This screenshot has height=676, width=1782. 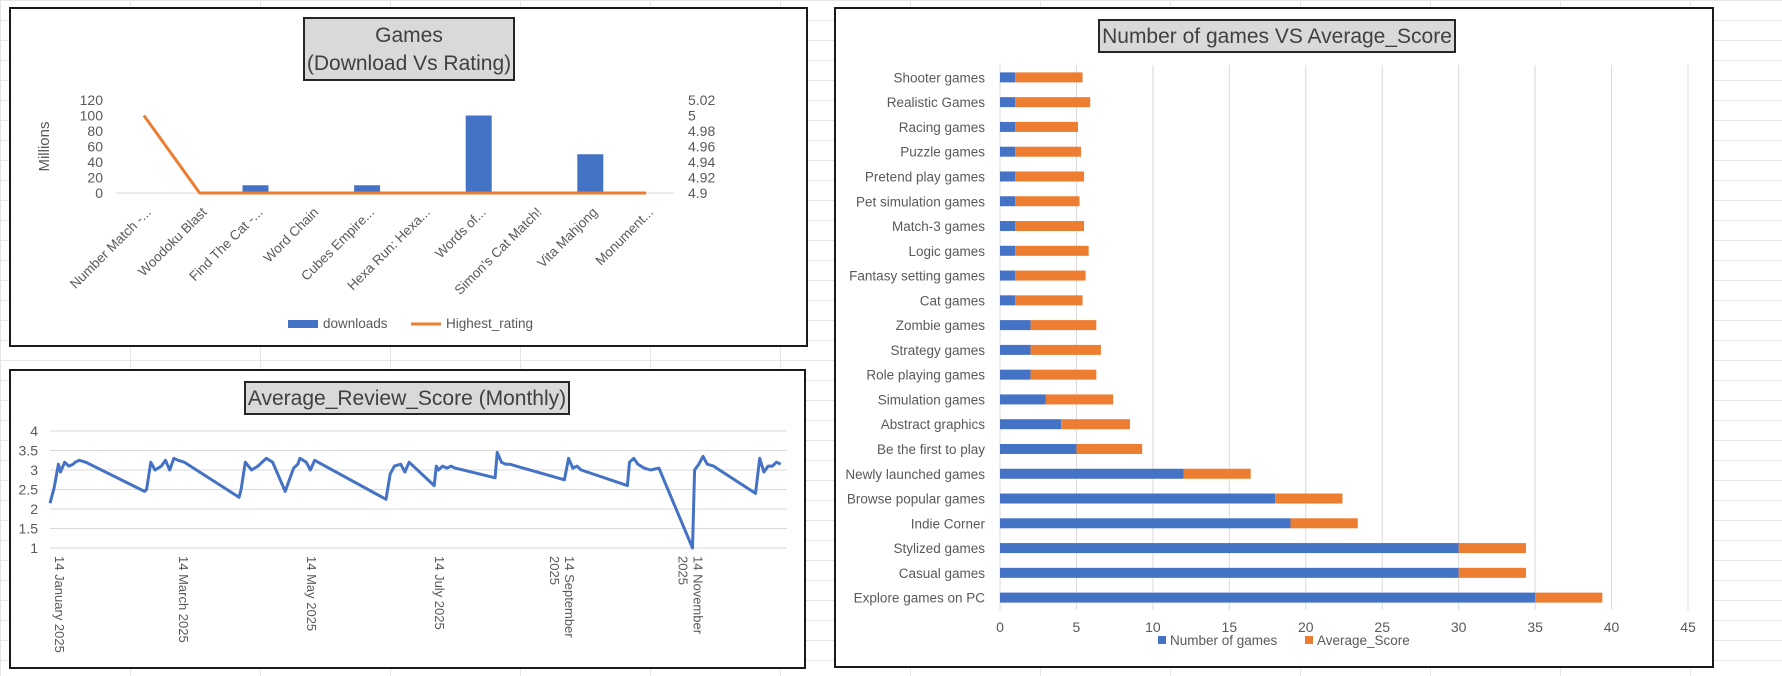 I want to click on y-axis-tick-label: 1.5, so click(x=29, y=529).